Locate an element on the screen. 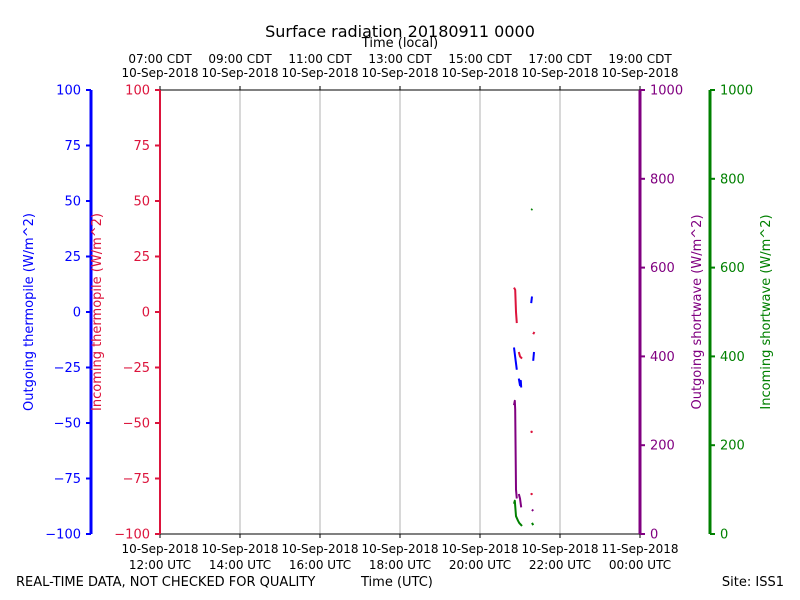 This screenshot has height=600, width=800. out_shortwave-axis-label: Outgoing shortwave (W/m^2) is located at coordinates (697, 311).